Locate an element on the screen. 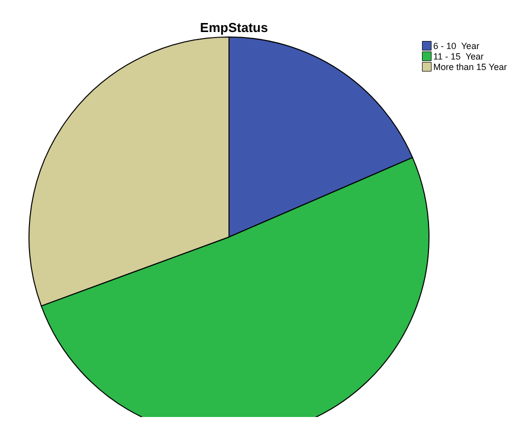 This screenshot has height=425, width=522. chart-title: EmpStatus is located at coordinates (234, 27).